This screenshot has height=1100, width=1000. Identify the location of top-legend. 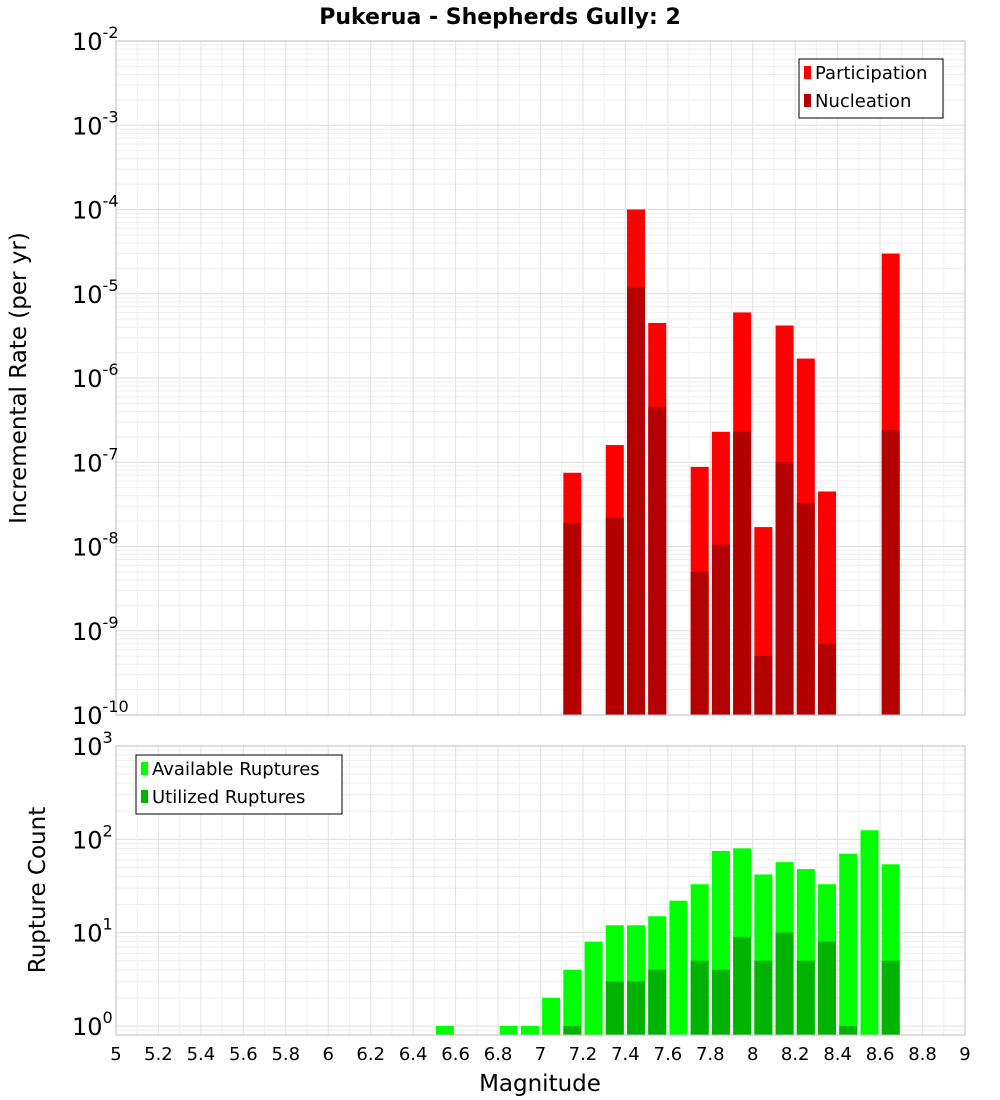
(871, 88).